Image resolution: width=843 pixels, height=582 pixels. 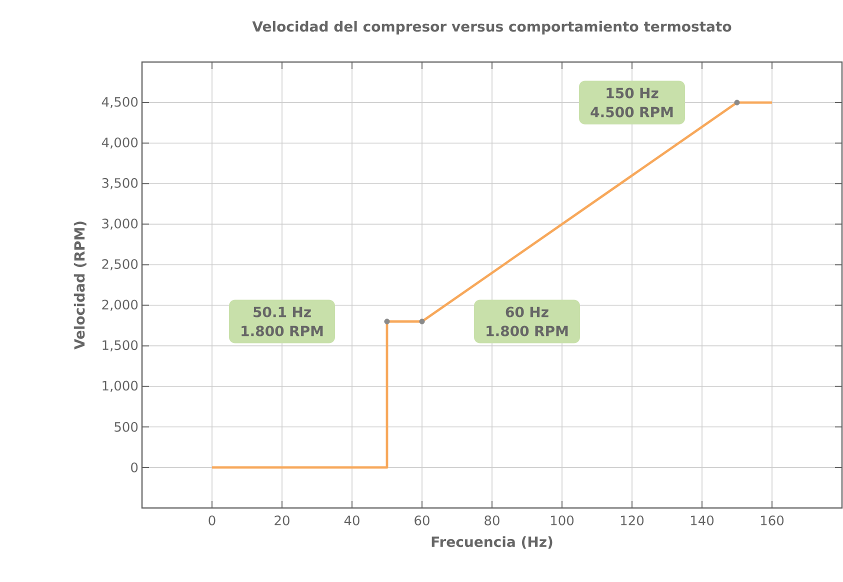 I want to click on y-tick-label: 4,500, so click(x=120, y=102).